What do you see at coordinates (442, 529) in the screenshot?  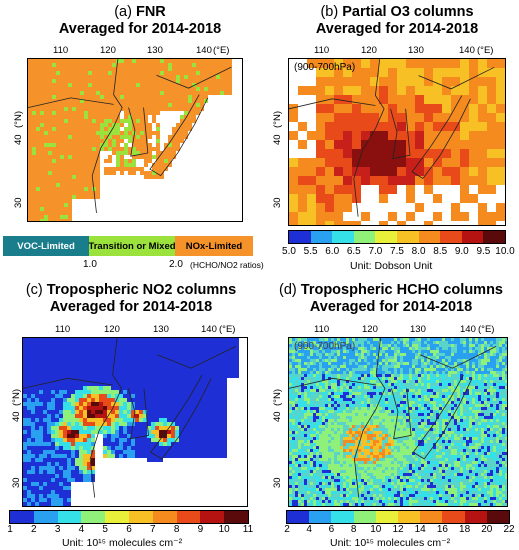 I see `hcho-tick-label: 16` at bounding box center [442, 529].